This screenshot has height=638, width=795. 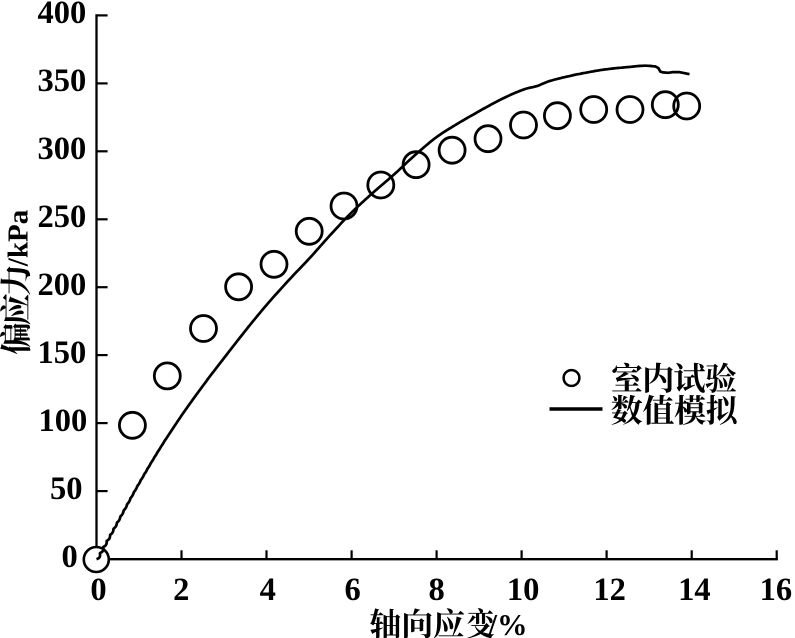 What do you see at coordinates (62, 81) in the screenshot?
I see `svg-text: 350` at bounding box center [62, 81].